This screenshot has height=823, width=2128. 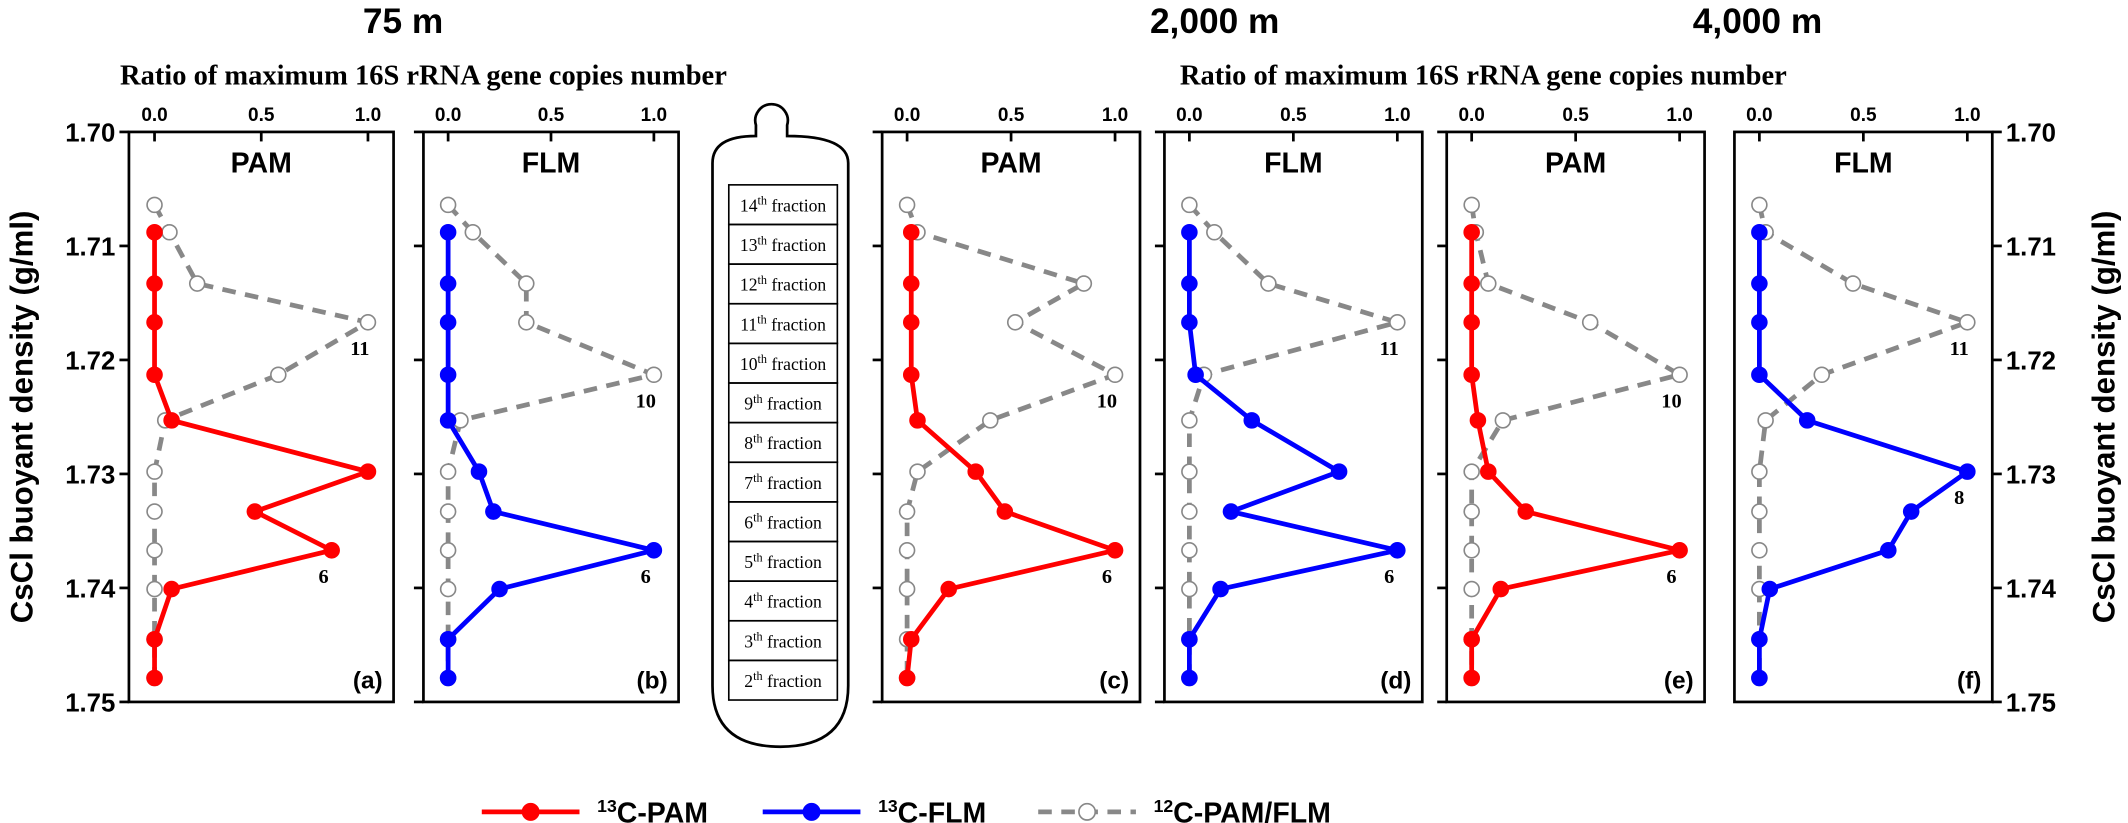 I want to click on depth-title: 4,000 m, so click(x=1757, y=21).